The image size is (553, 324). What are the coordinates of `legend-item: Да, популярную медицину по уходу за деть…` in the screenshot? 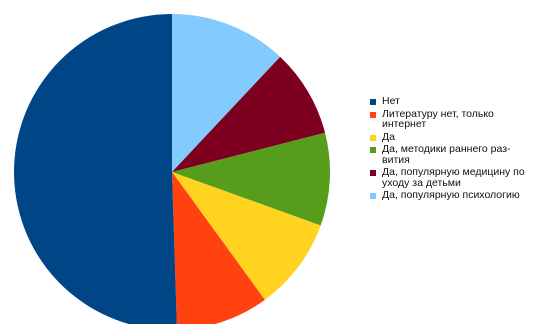 It's located at (461, 177).